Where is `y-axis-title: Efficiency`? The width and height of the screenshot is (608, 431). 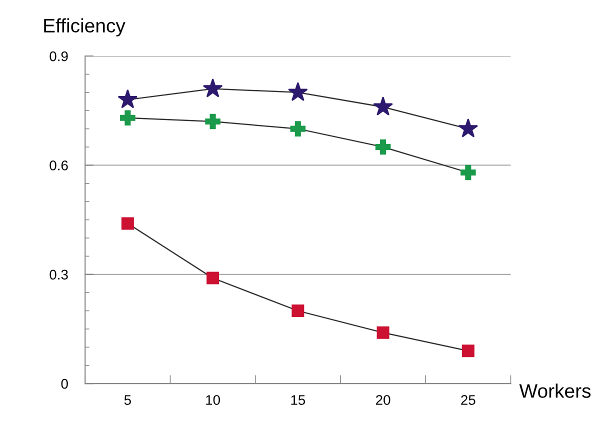 y-axis-title: Efficiency is located at coordinates (85, 27).